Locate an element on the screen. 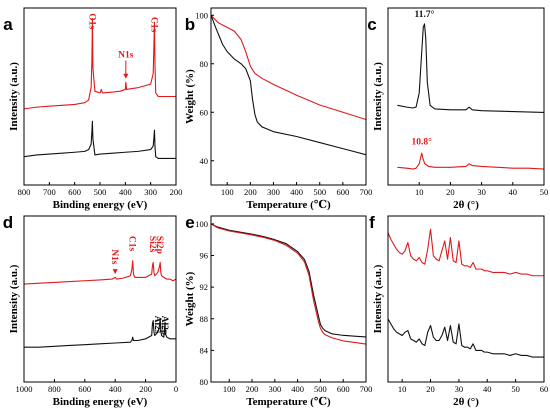  y-tick-label-b-1: 60 is located at coordinates (204, 112).